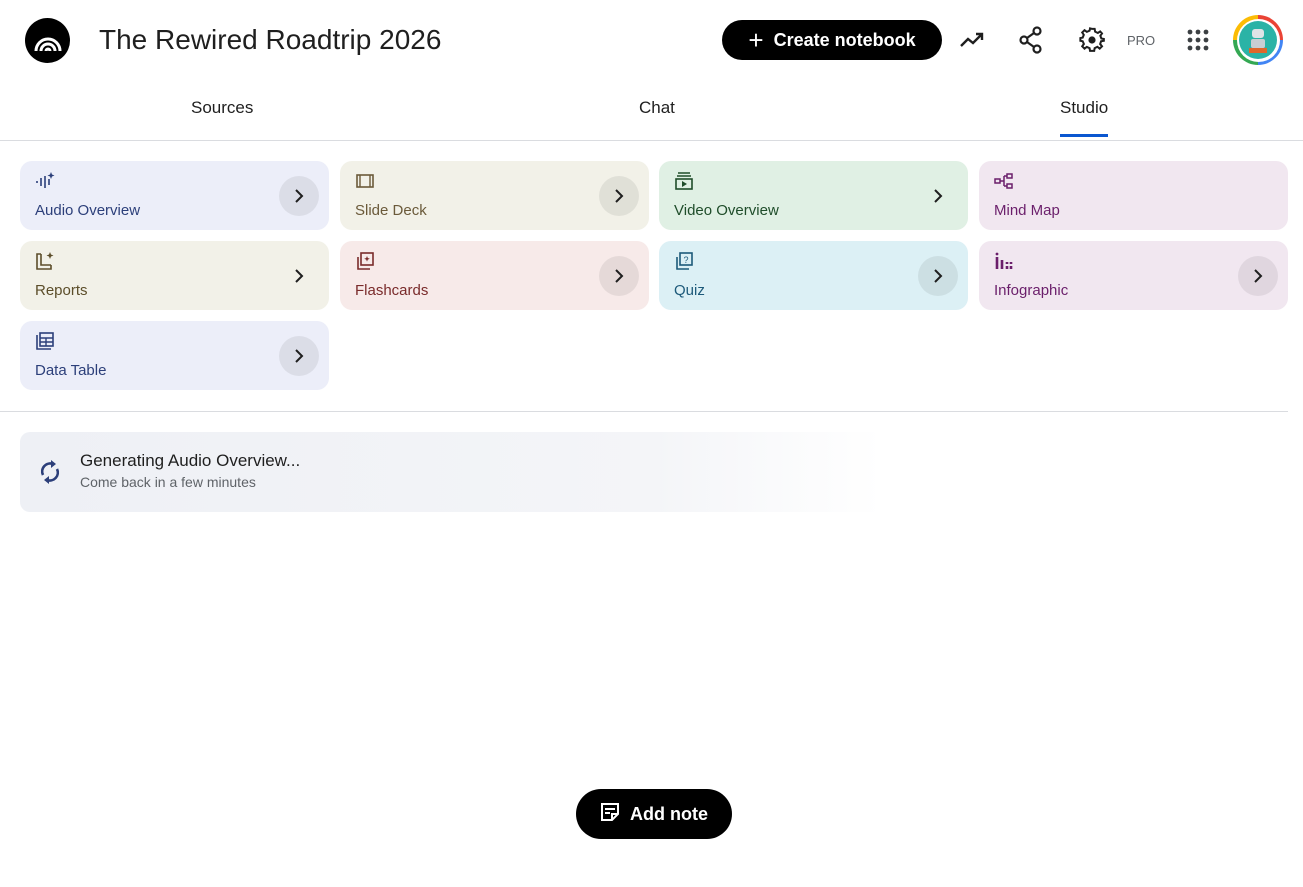  What do you see at coordinates (222, 107) in the screenshot?
I see `tab-sources: Sources` at bounding box center [222, 107].